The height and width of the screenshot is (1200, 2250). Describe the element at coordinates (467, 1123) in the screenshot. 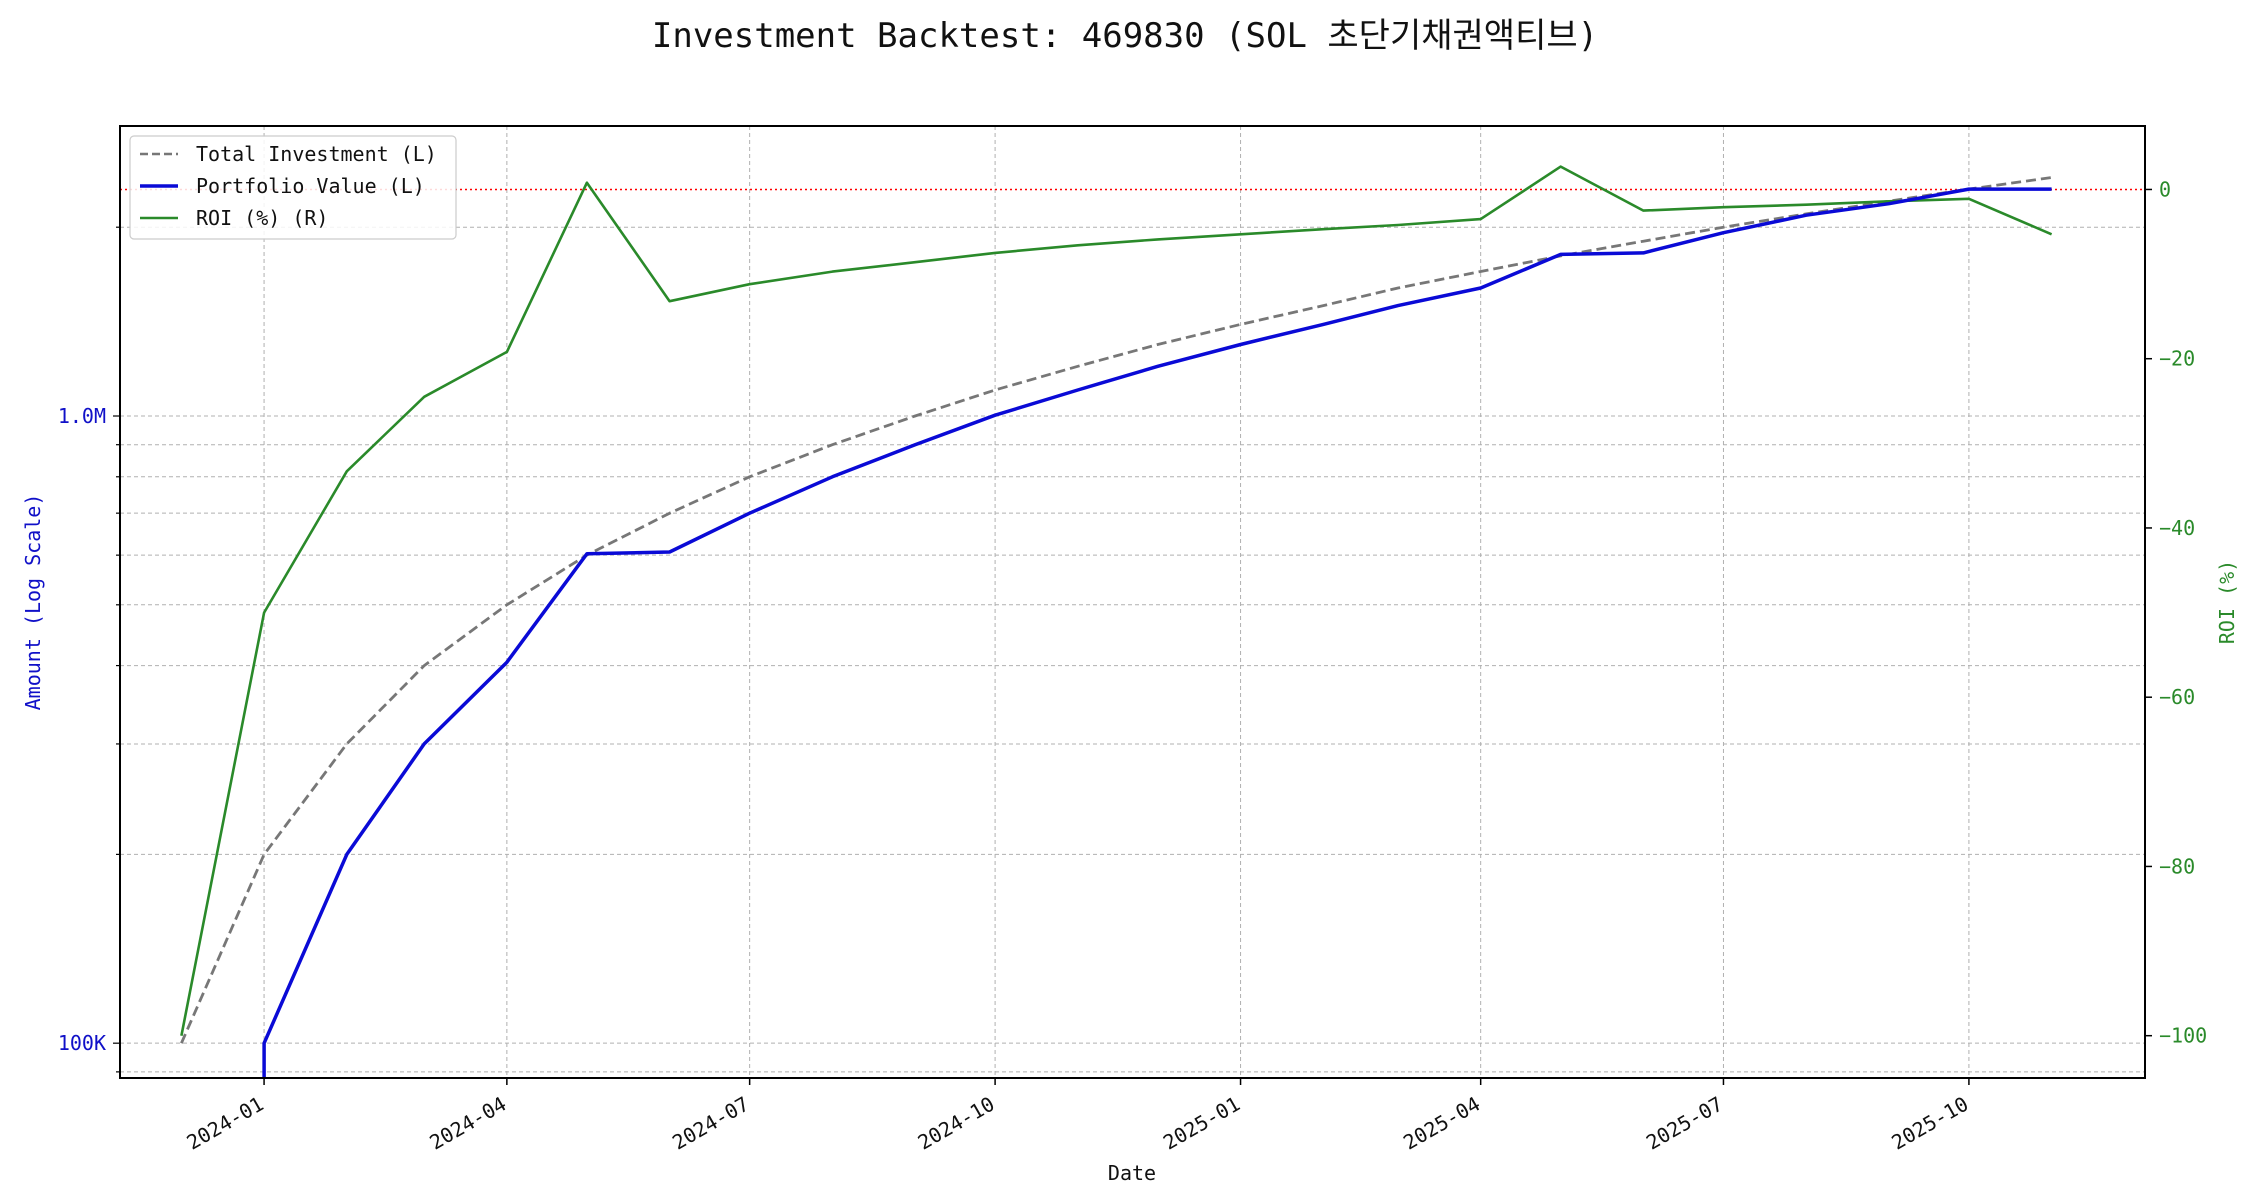

I see `x-tick-label: 2024-04` at that location.